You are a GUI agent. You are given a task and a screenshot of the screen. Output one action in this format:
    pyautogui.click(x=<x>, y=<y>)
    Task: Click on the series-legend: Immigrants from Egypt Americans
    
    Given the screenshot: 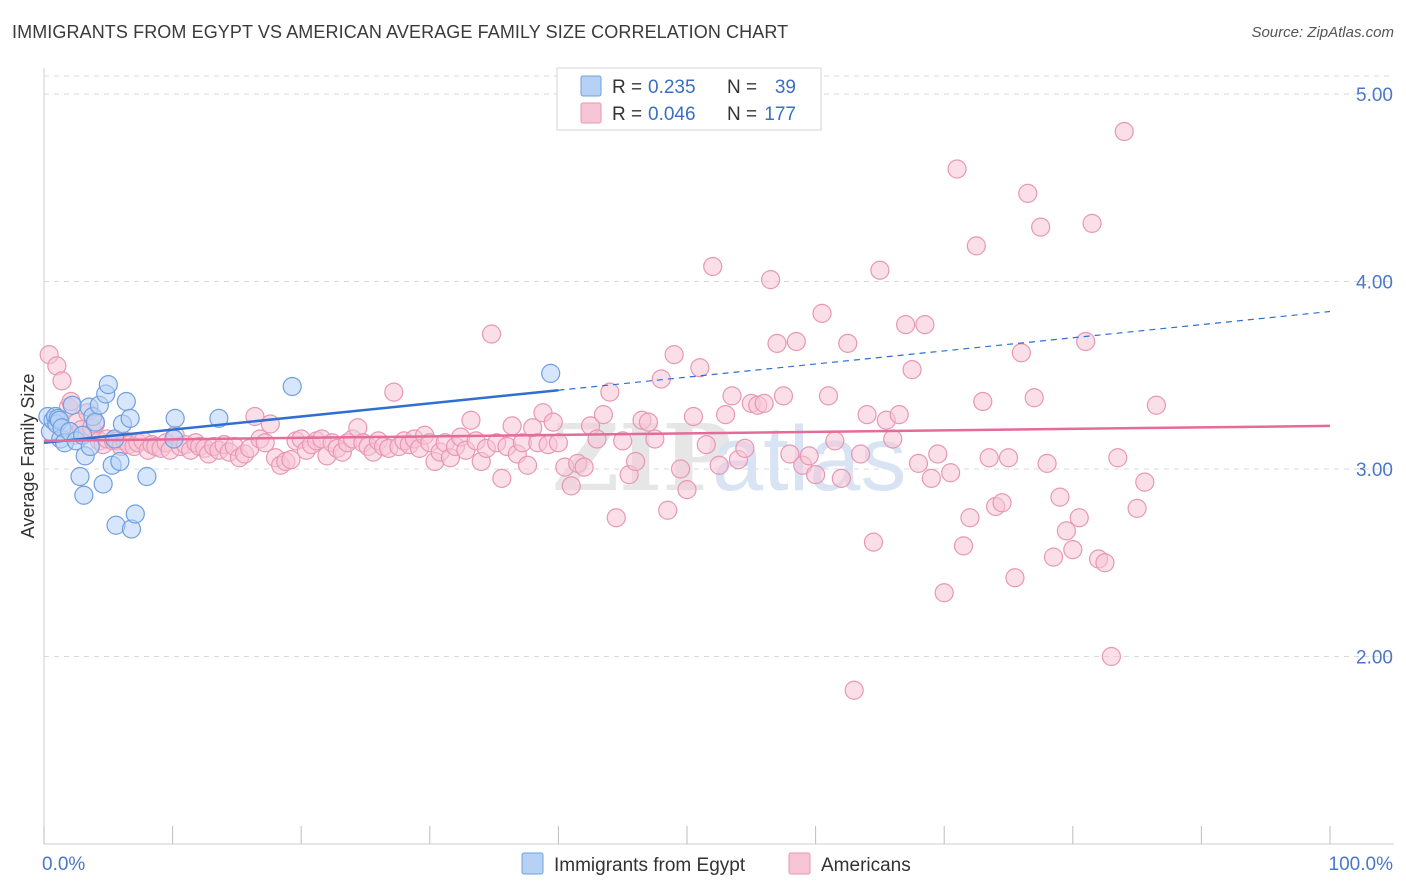 What is the action you would take?
    pyautogui.click(x=716, y=864)
    